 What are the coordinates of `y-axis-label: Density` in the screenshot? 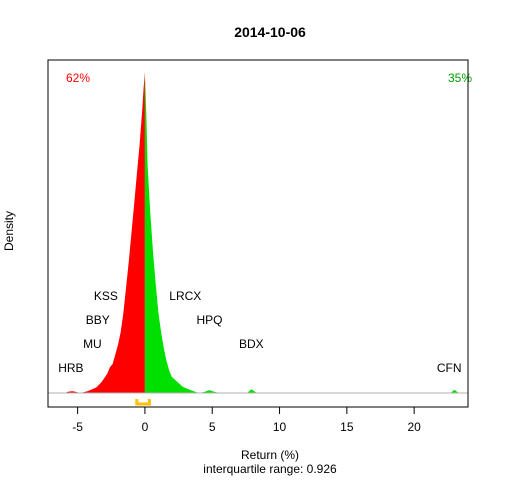 It's located at (9, 231).